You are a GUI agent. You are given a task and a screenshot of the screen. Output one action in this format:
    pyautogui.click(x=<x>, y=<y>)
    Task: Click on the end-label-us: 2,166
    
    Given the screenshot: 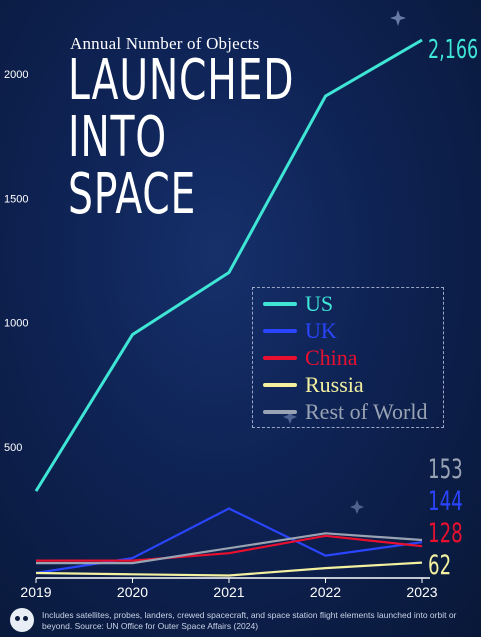 What is the action you would take?
    pyautogui.click(x=453, y=49)
    